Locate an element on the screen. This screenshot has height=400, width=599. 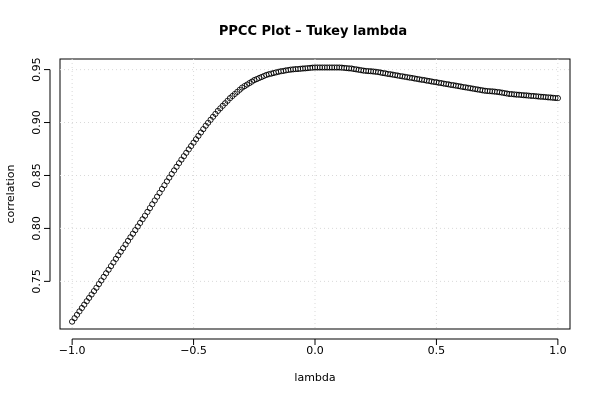
x-tick-label: 0.0 is located at coordinates (315, 350).